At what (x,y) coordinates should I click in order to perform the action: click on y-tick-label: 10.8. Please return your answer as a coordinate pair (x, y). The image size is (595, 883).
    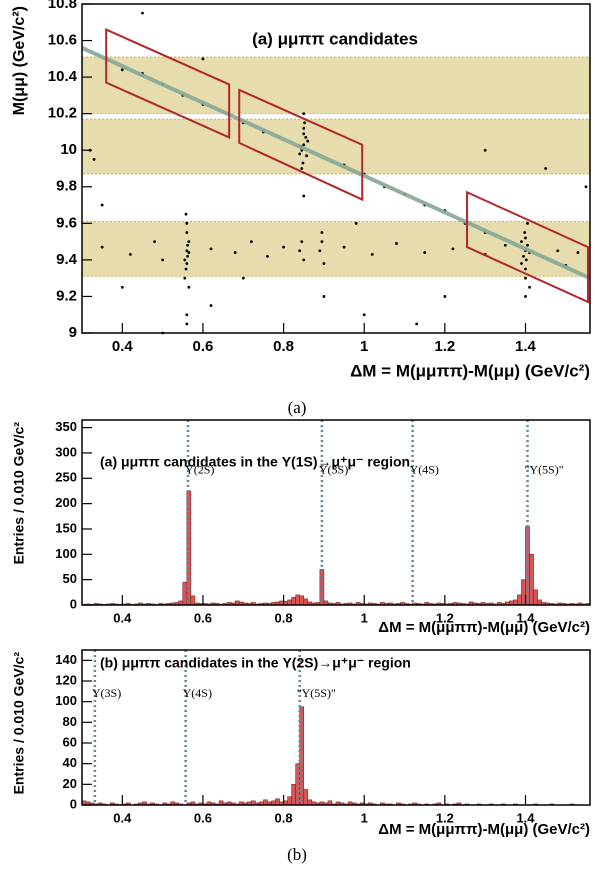
    Looking at the image, I should click on (62, 6).